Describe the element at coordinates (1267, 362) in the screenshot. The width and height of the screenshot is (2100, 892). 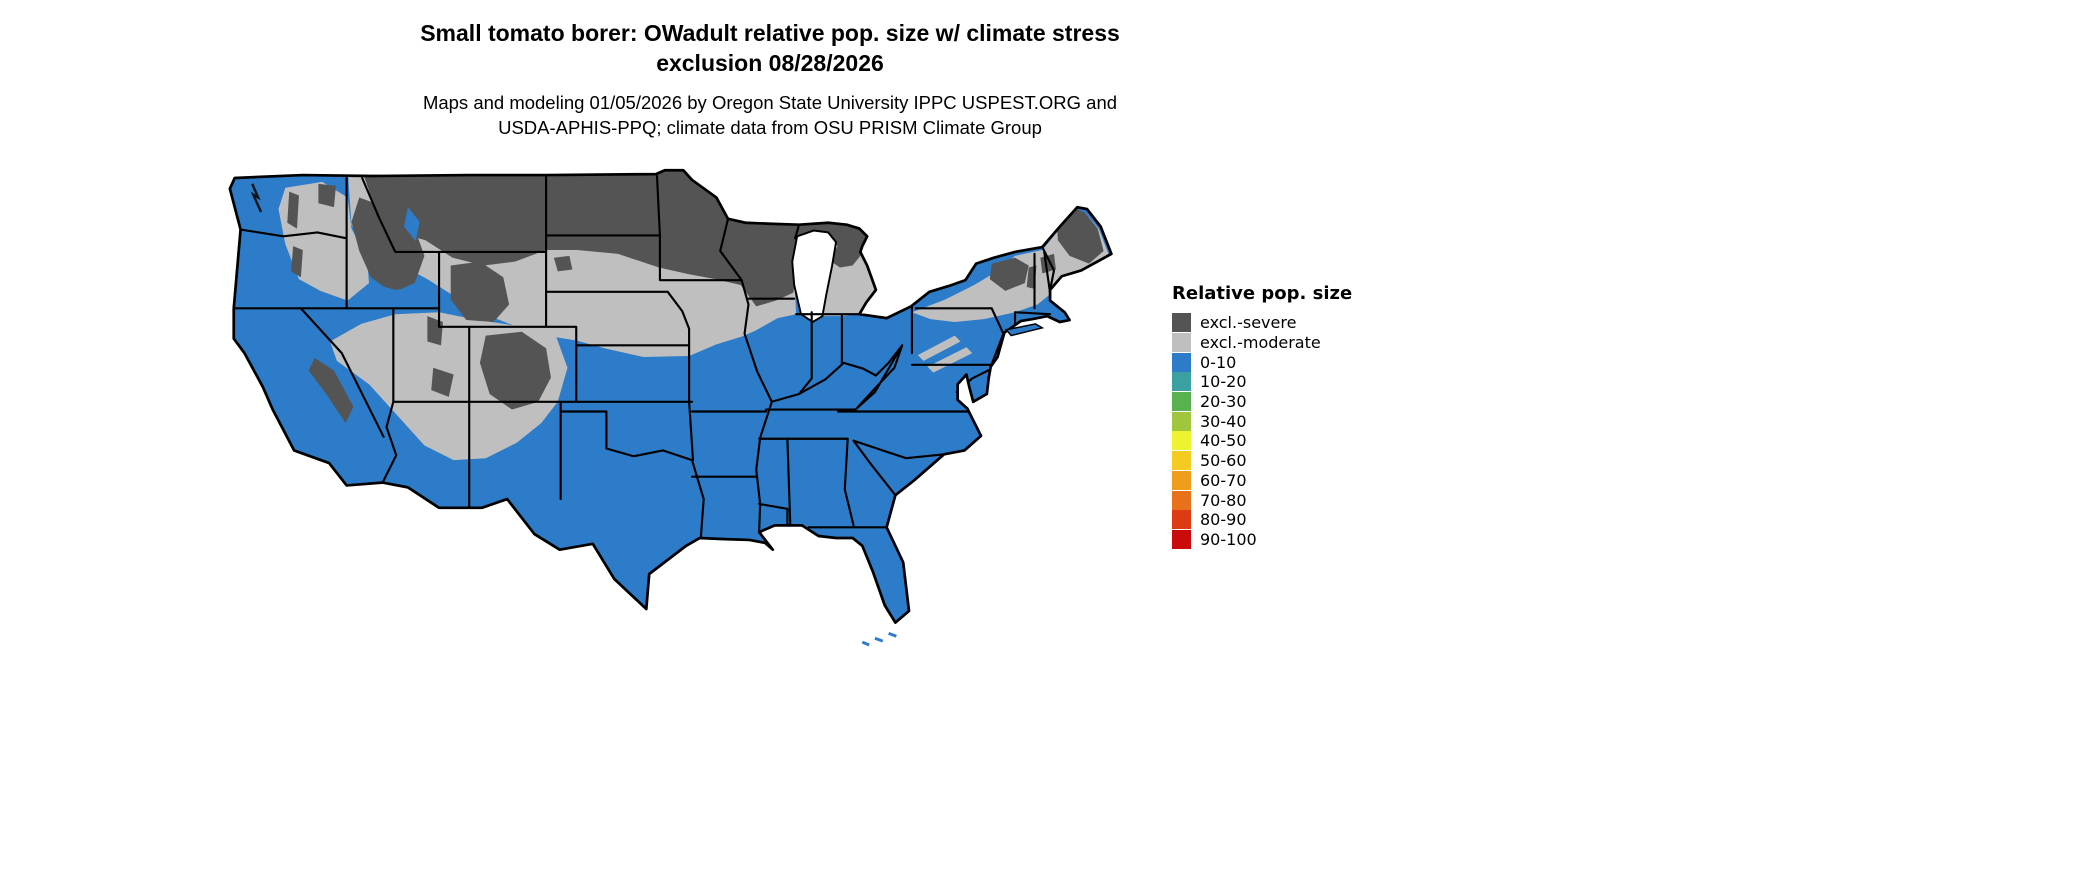
I see `legend-entry: 0-10` at that location.